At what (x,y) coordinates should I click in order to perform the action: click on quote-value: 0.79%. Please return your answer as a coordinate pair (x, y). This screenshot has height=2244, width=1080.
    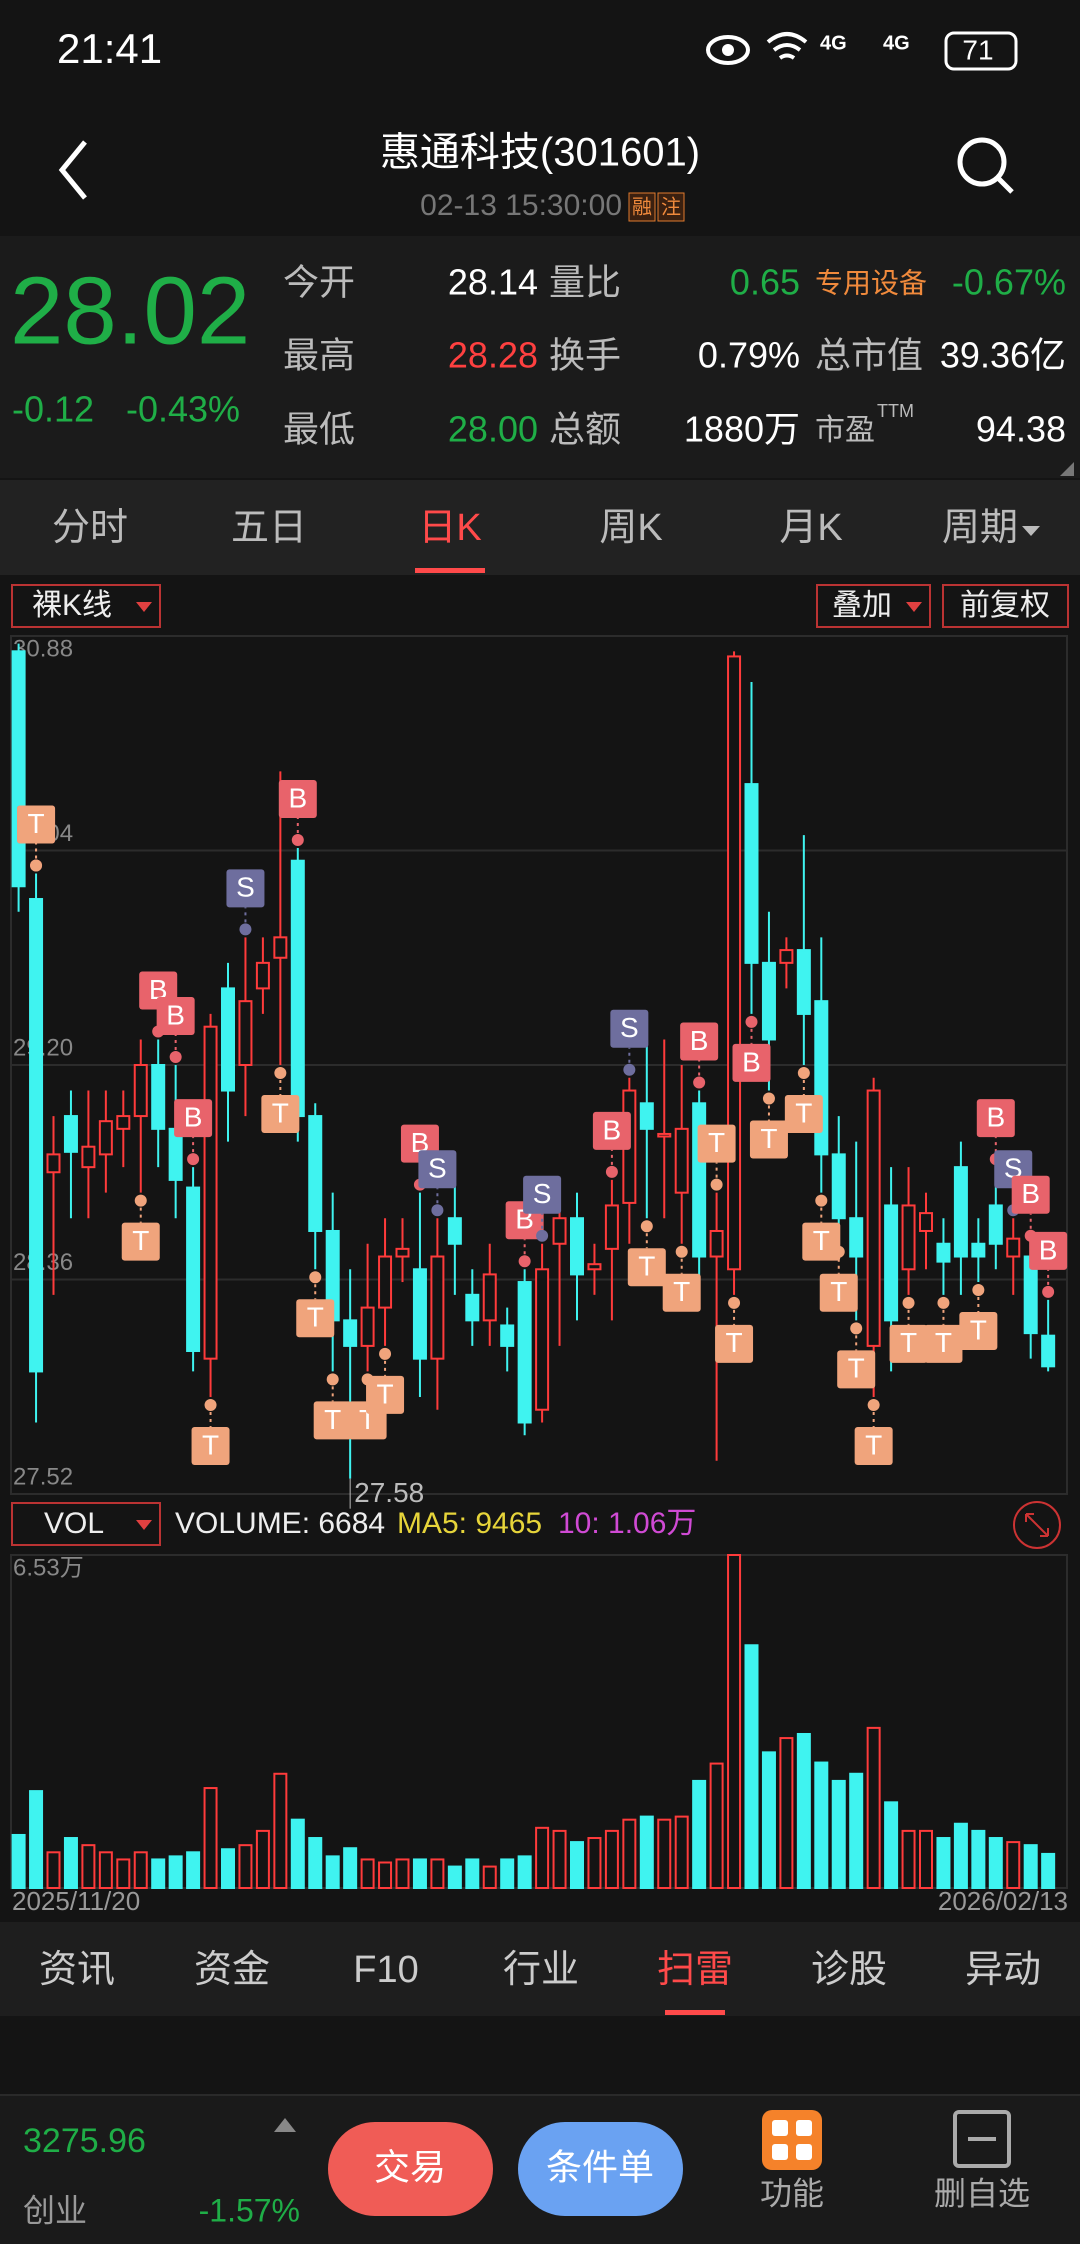
    Looking at the image, I should click on (749, 355).